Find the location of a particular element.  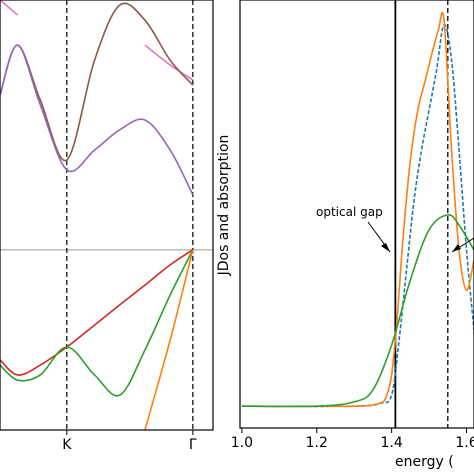

x-tick-label: K is located at coordinates (67, 445).